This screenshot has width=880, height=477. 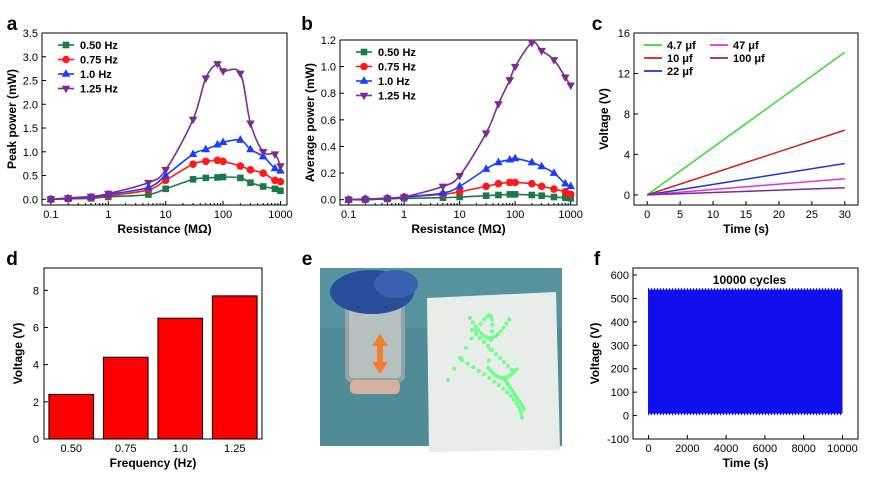 I want to click on series-1.25 Hz, so click(x=165, y=133).